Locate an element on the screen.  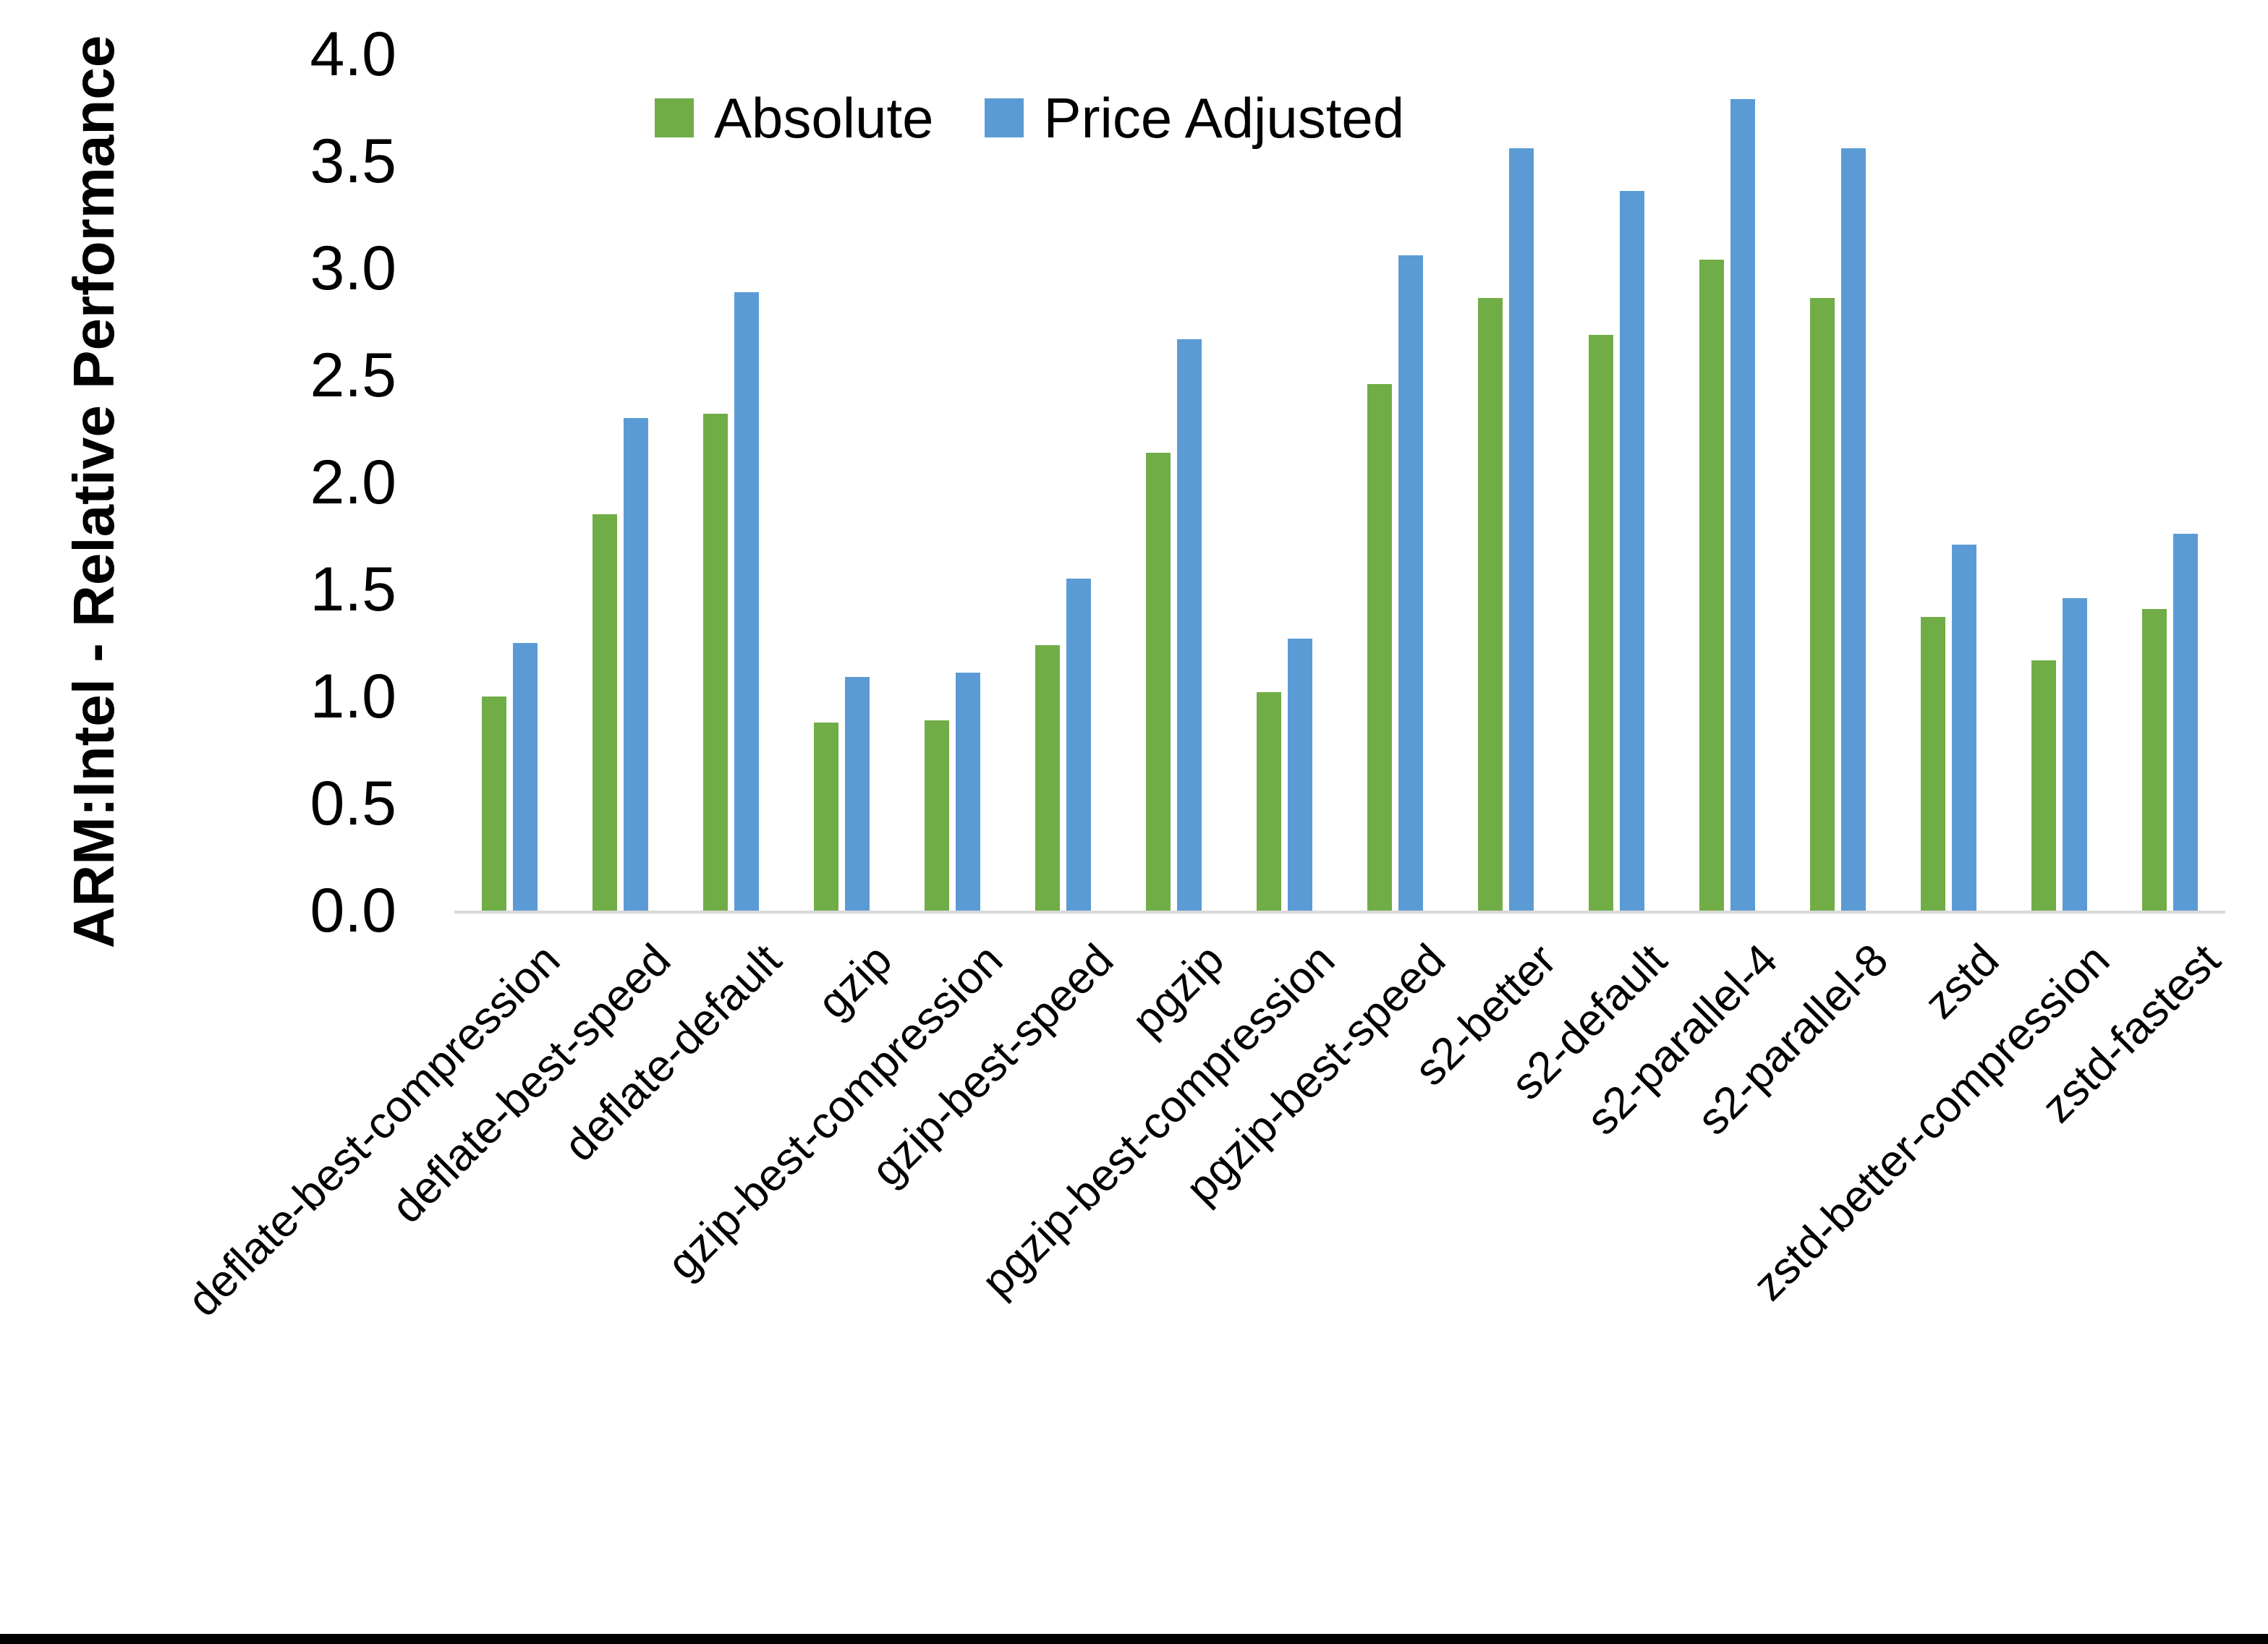
legend-item-price-adjusted: Price Adjusted is located at coordinates (1194, 117).